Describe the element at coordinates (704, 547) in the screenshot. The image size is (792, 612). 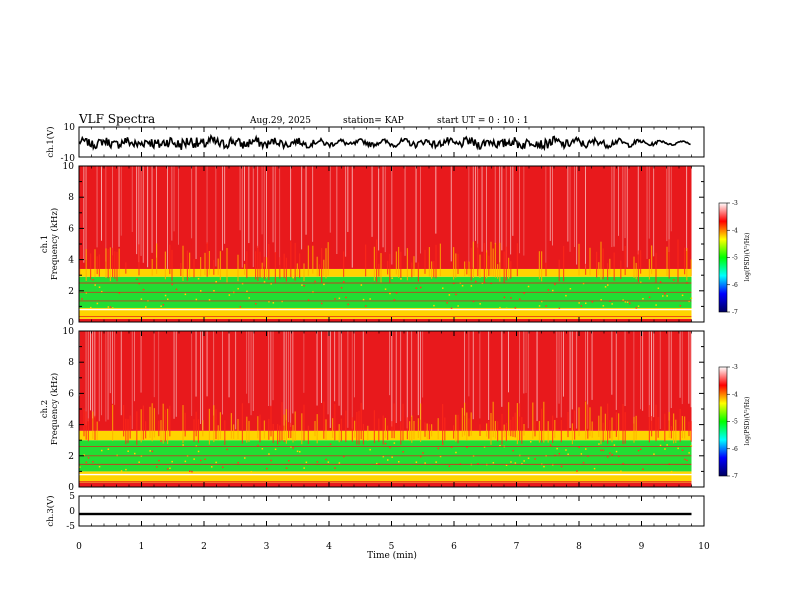
I see `time-tick-label: 10` at that location.